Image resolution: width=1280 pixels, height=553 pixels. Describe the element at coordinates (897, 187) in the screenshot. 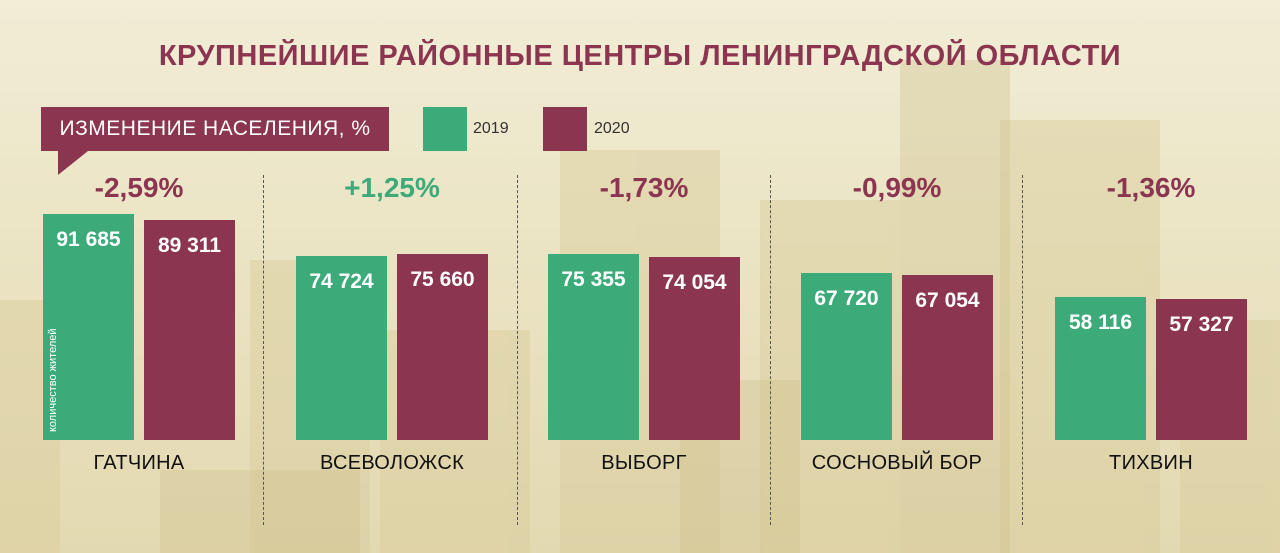

I see `change-percent-label: -0,99%` at that location.